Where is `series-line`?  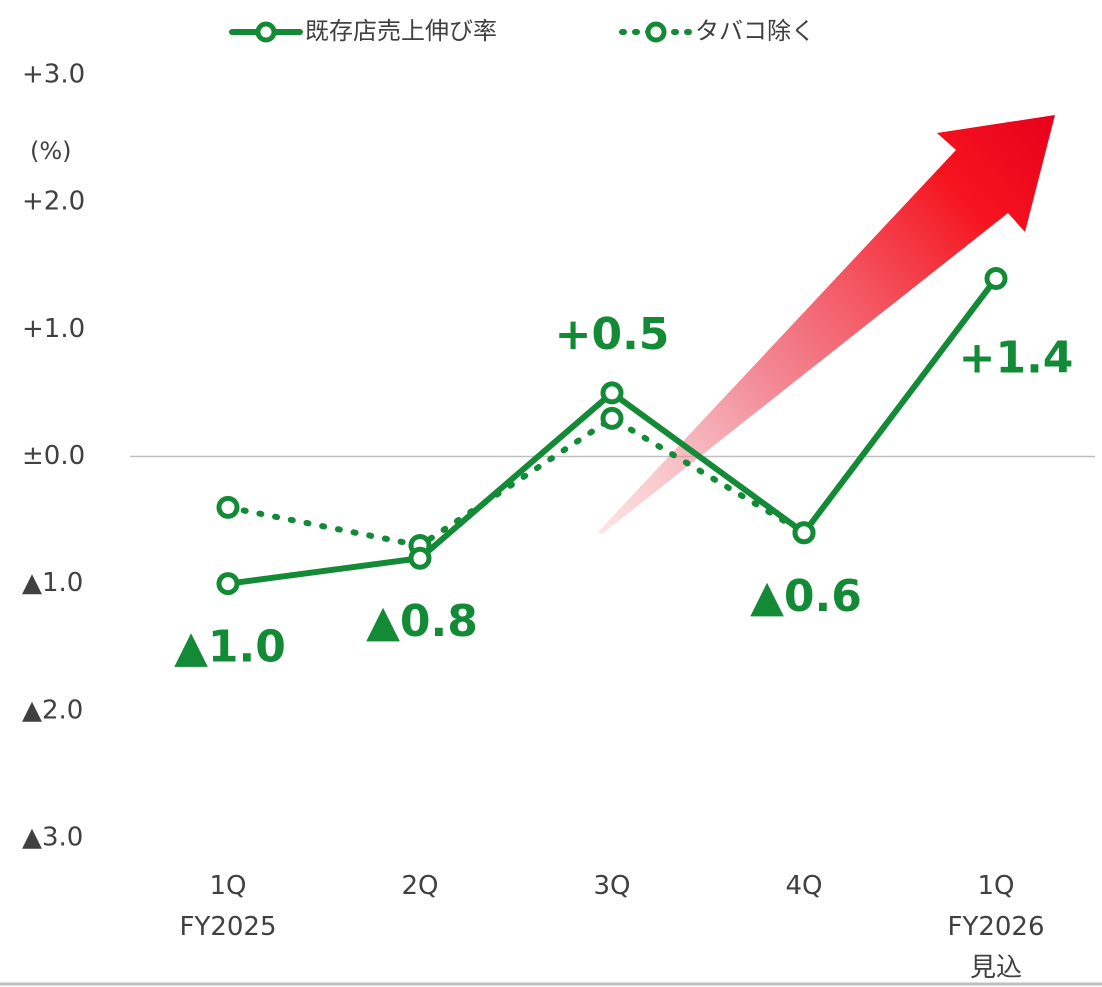 series-line is located at coordinates (516, 482).